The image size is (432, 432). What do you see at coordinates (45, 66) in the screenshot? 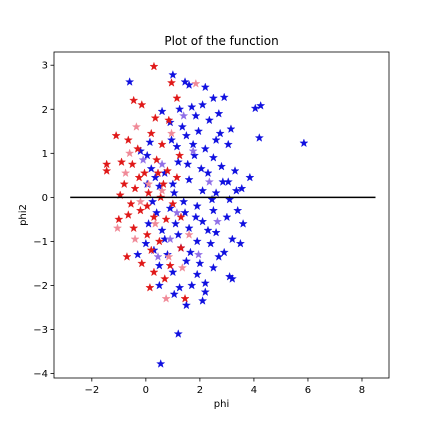
I see `y-tick-label: 3` at bounding box center [45, 66].